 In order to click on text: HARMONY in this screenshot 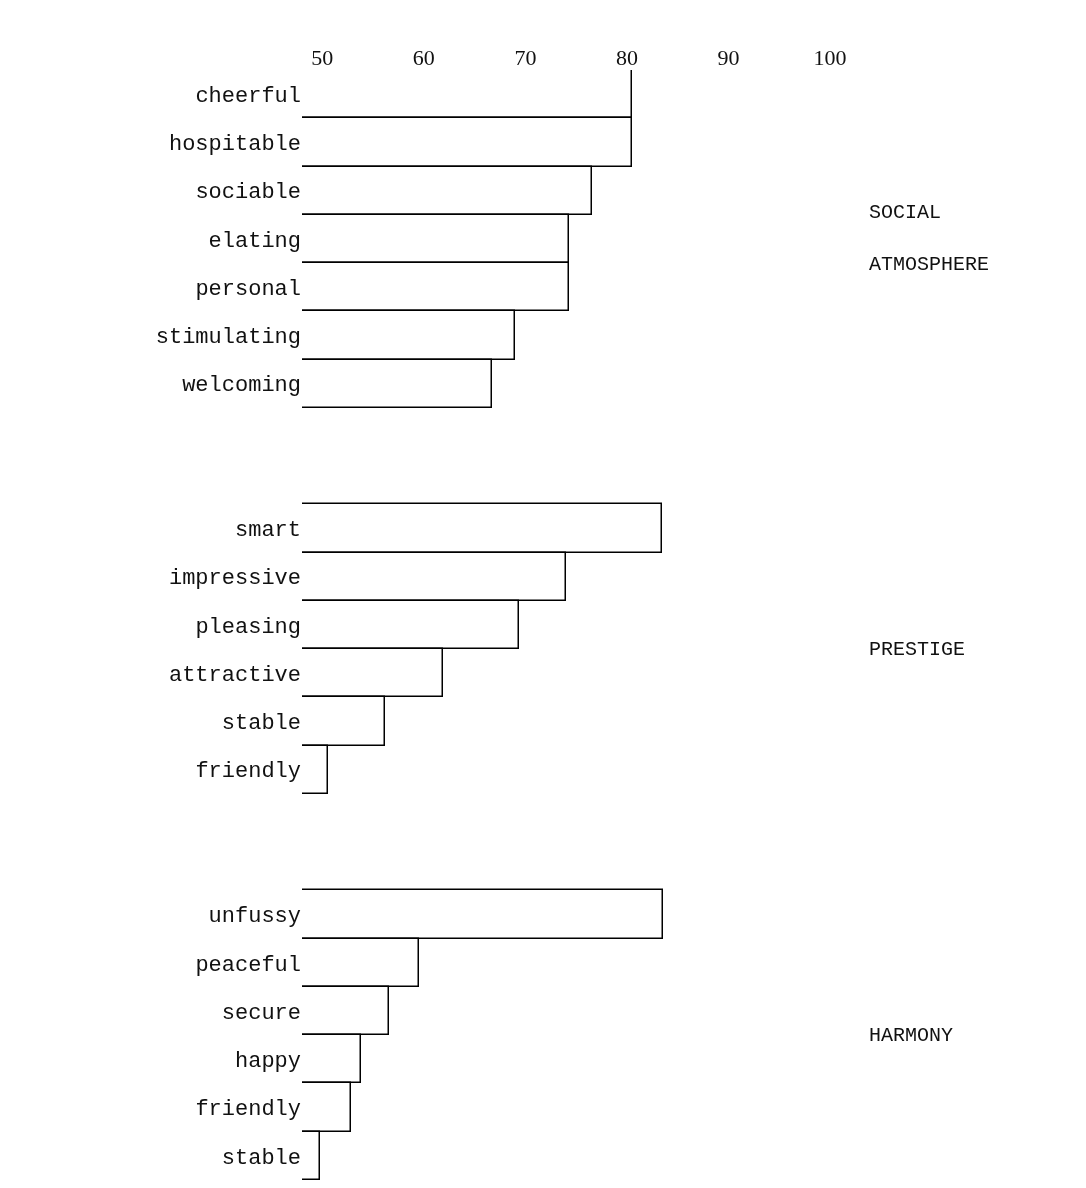, I will do `click(911, 1035)`.